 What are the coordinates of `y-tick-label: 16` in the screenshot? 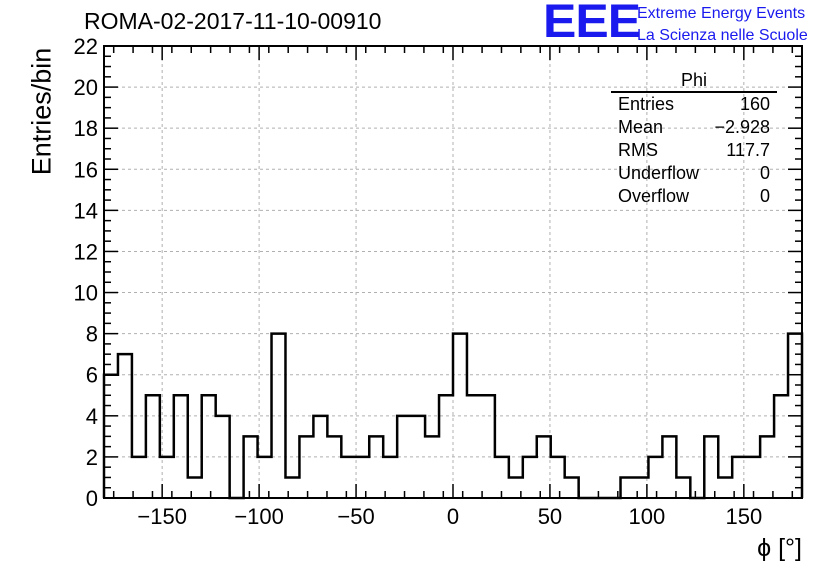 It's located at (86, 169).